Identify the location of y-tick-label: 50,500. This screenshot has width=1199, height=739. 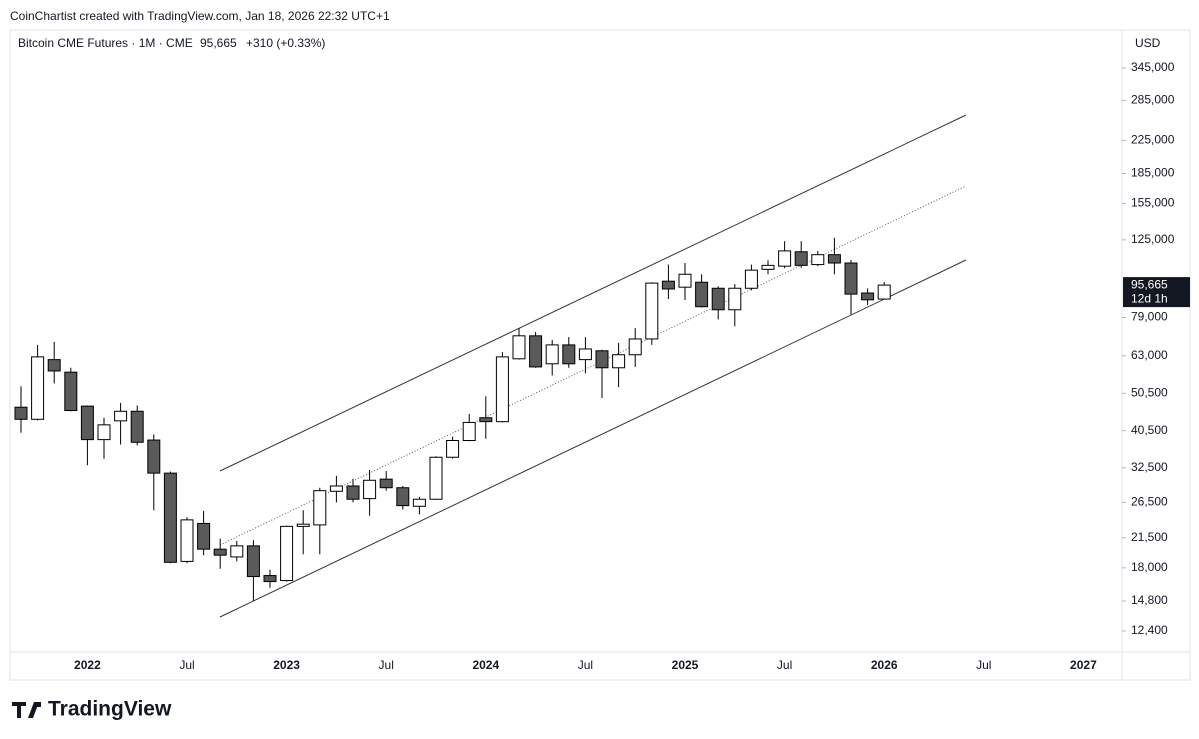
(1149, 392).